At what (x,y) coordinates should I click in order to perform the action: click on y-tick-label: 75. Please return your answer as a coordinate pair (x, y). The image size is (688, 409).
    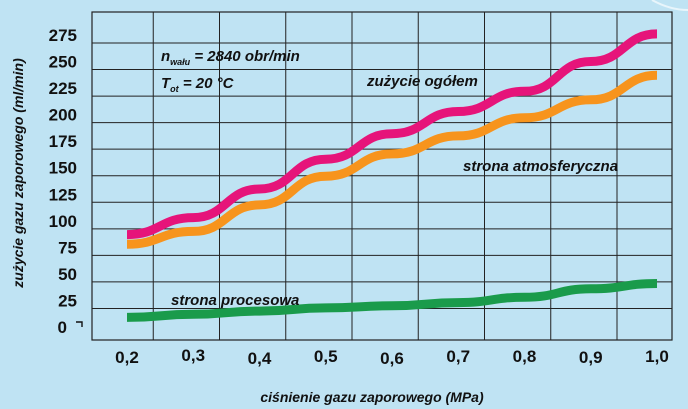
    Looking at the image, I should click on (67, 247).